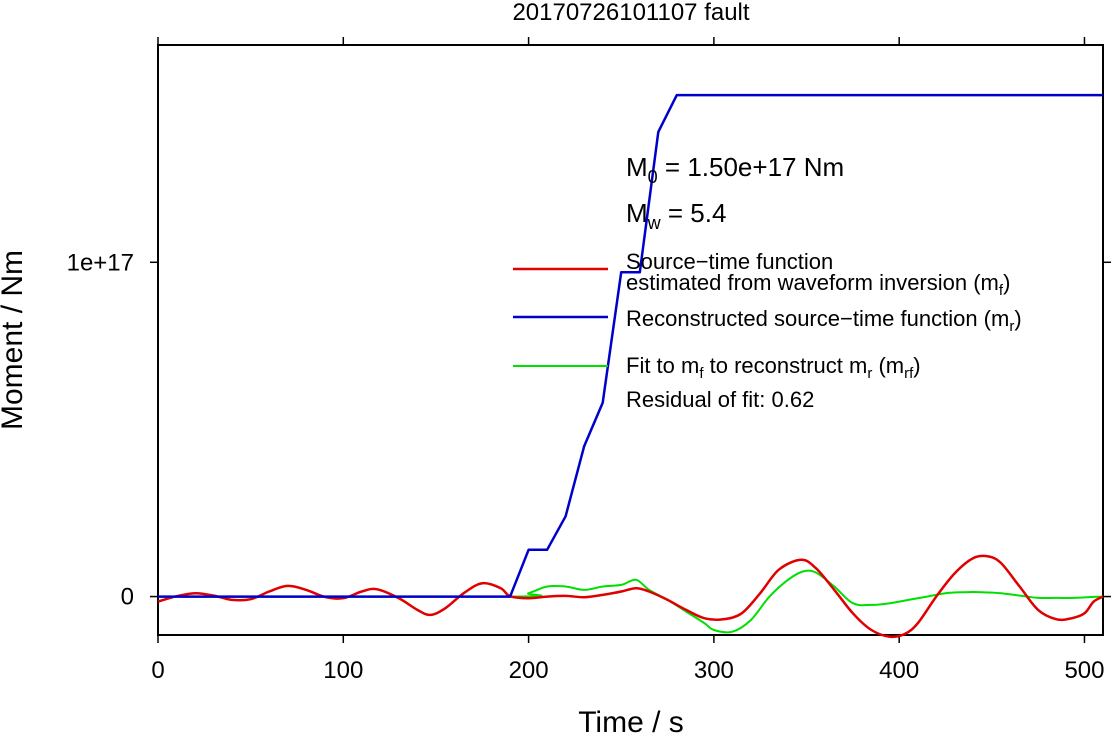  I want to click on mw-symbol: M, so click(637, 213).